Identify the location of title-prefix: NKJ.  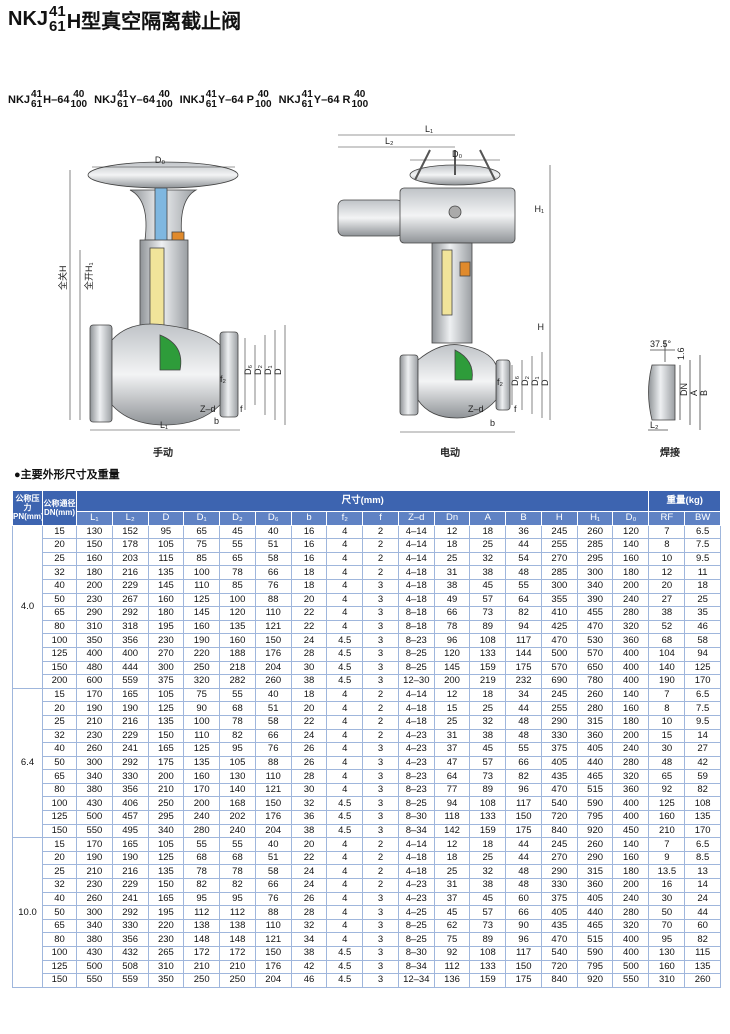
(28, 18).